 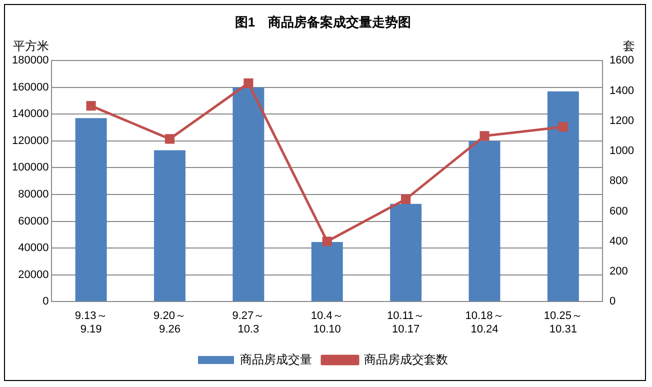 I want to click on y2-tick-label: 600, so click(x=619, y=211).